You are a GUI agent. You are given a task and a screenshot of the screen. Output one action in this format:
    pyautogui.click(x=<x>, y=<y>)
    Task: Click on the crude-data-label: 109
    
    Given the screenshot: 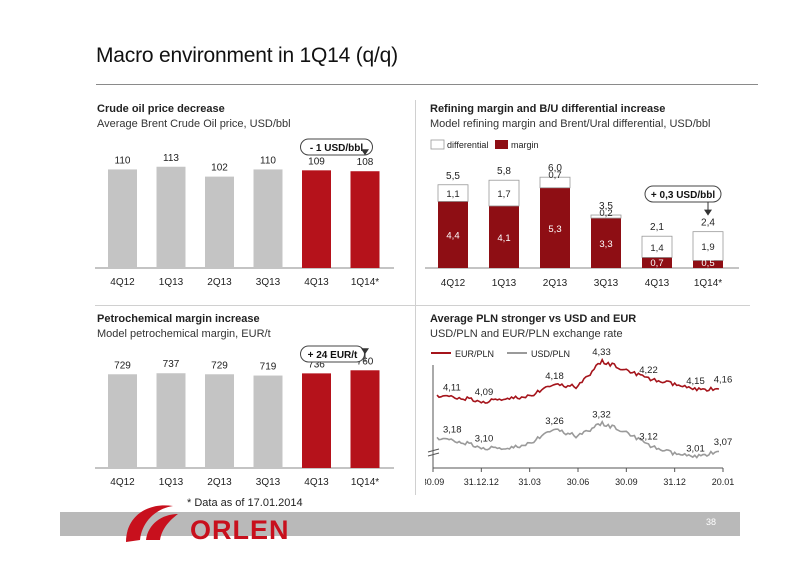 What is the action you would take?
    pyautogui.click(x=316, y=161)
    